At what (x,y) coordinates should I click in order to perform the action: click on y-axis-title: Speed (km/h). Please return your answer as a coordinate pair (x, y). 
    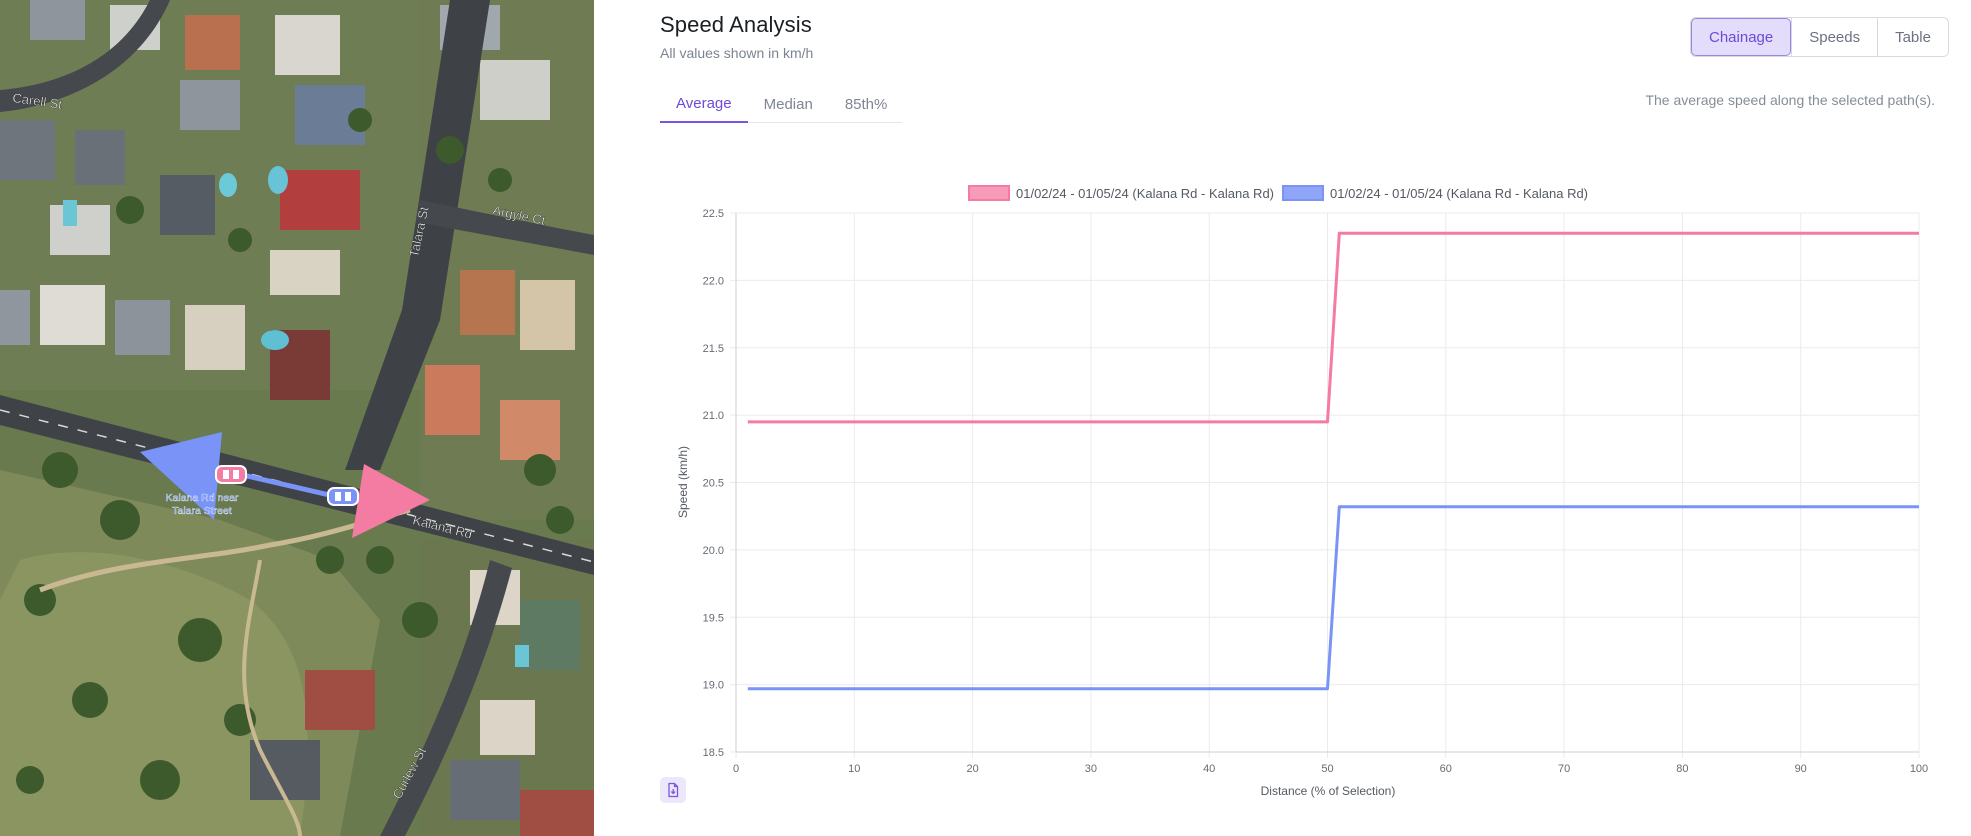
    Looking at the image, I should click on (683, 482).